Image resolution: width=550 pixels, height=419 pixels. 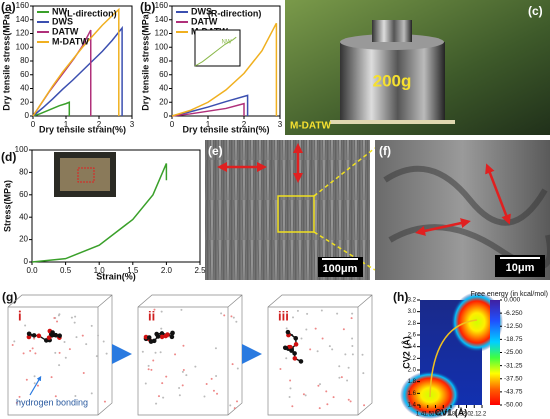 I want to click on sample-label: M-DATW, so click(x=310, y=126).